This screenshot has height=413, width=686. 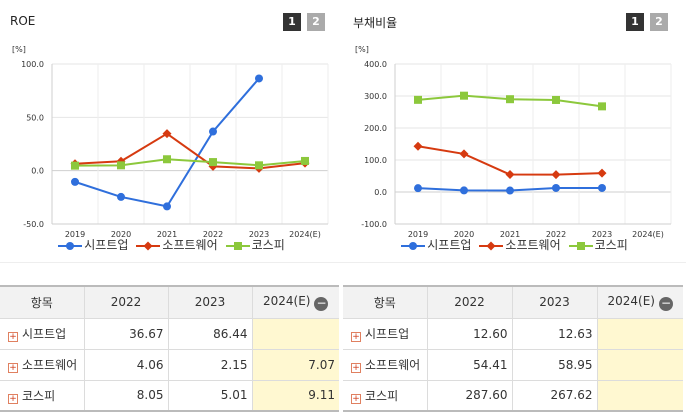 What do you see at coordinates (554, 364) in the screenshot?
I see `cell-2023: 58.95` at bounding box center [554, 364].